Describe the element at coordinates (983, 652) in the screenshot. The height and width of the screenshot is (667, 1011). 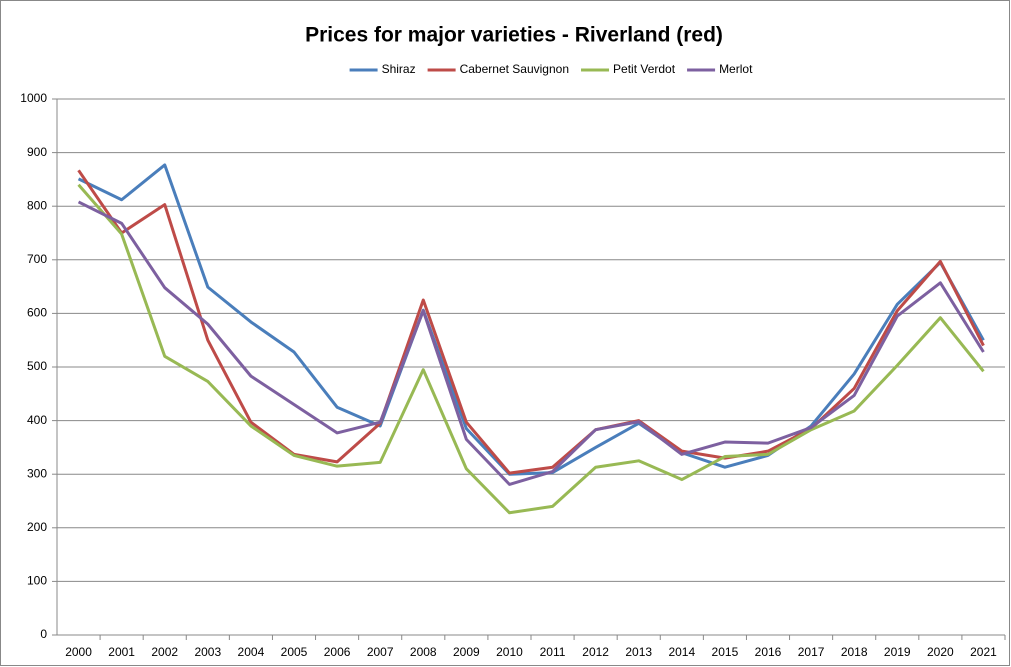
I see `x-tick-label: 2021` at that location.